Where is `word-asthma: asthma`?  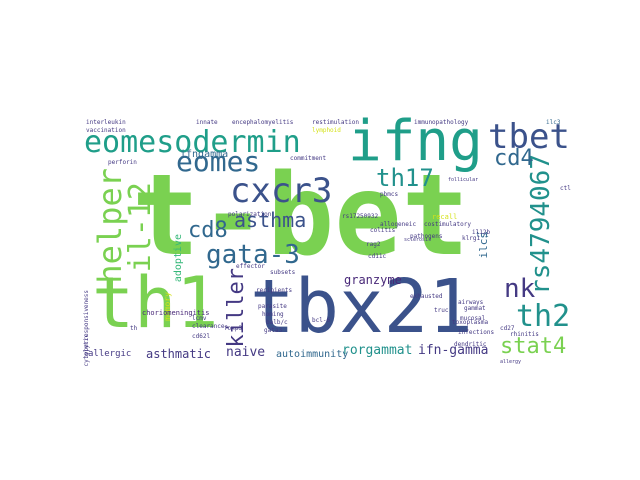 word-asthma: asthma is located at coordinates (270, 220).